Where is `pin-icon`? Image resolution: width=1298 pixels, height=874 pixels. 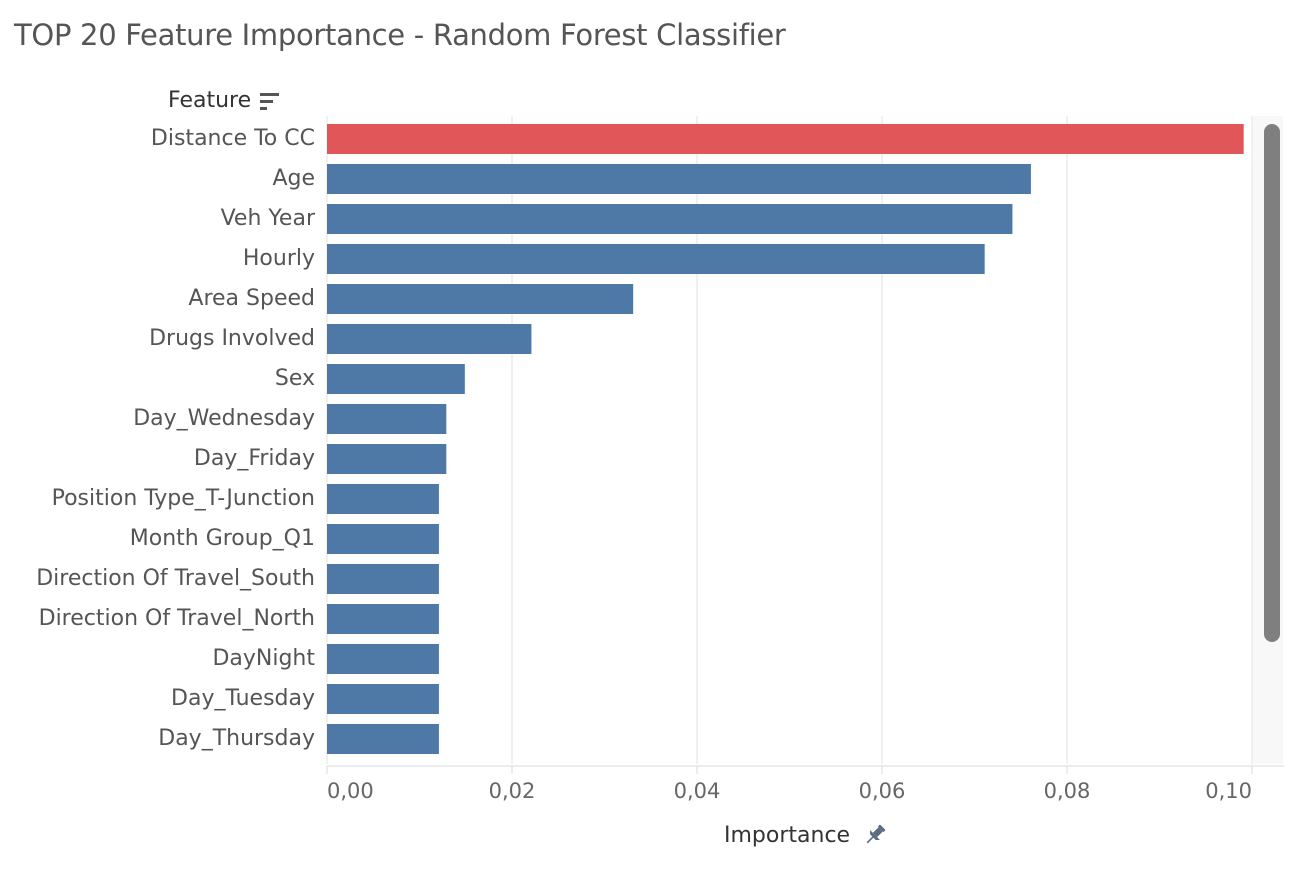 pin-icon is located at coordinates (875, 835).